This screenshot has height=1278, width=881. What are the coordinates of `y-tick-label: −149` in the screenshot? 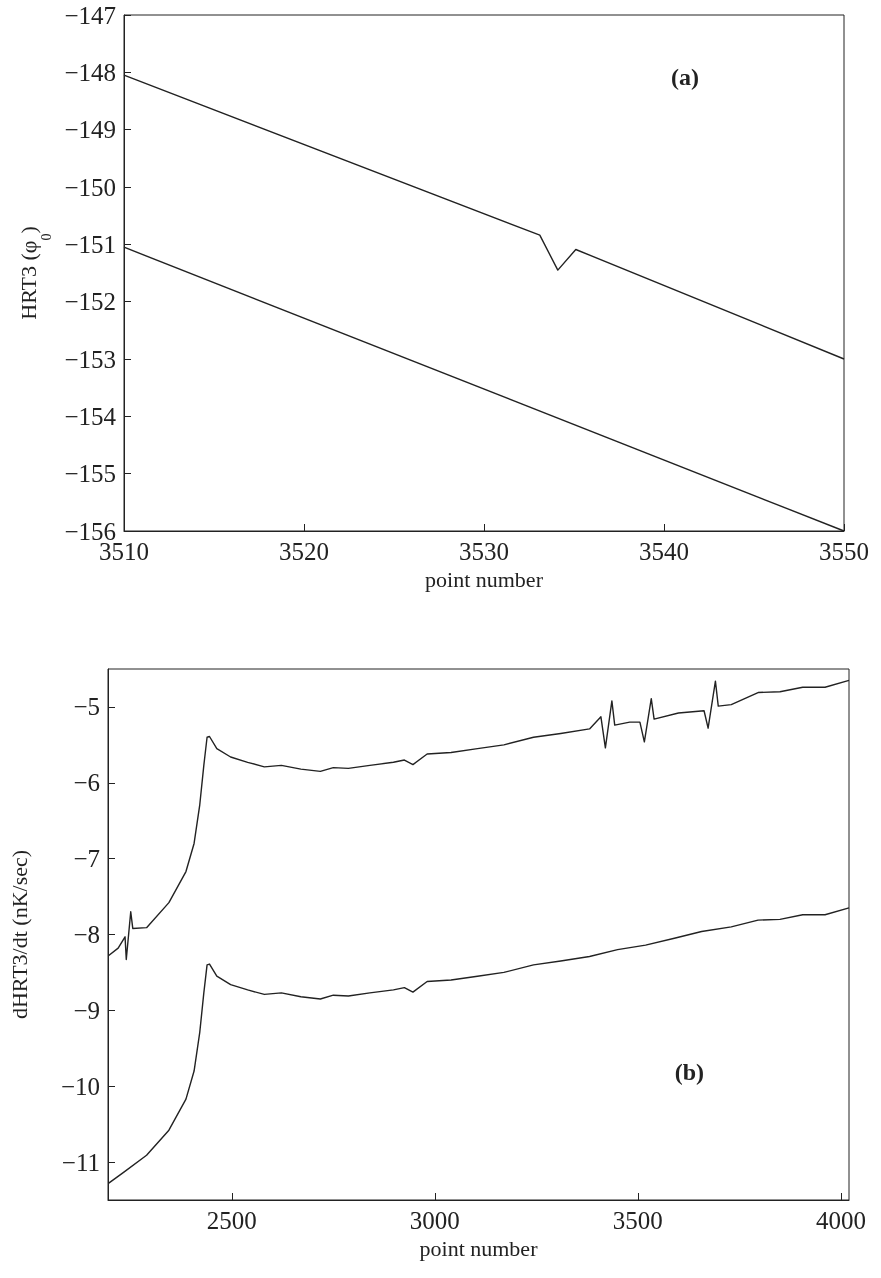 It's located at (90, 130).